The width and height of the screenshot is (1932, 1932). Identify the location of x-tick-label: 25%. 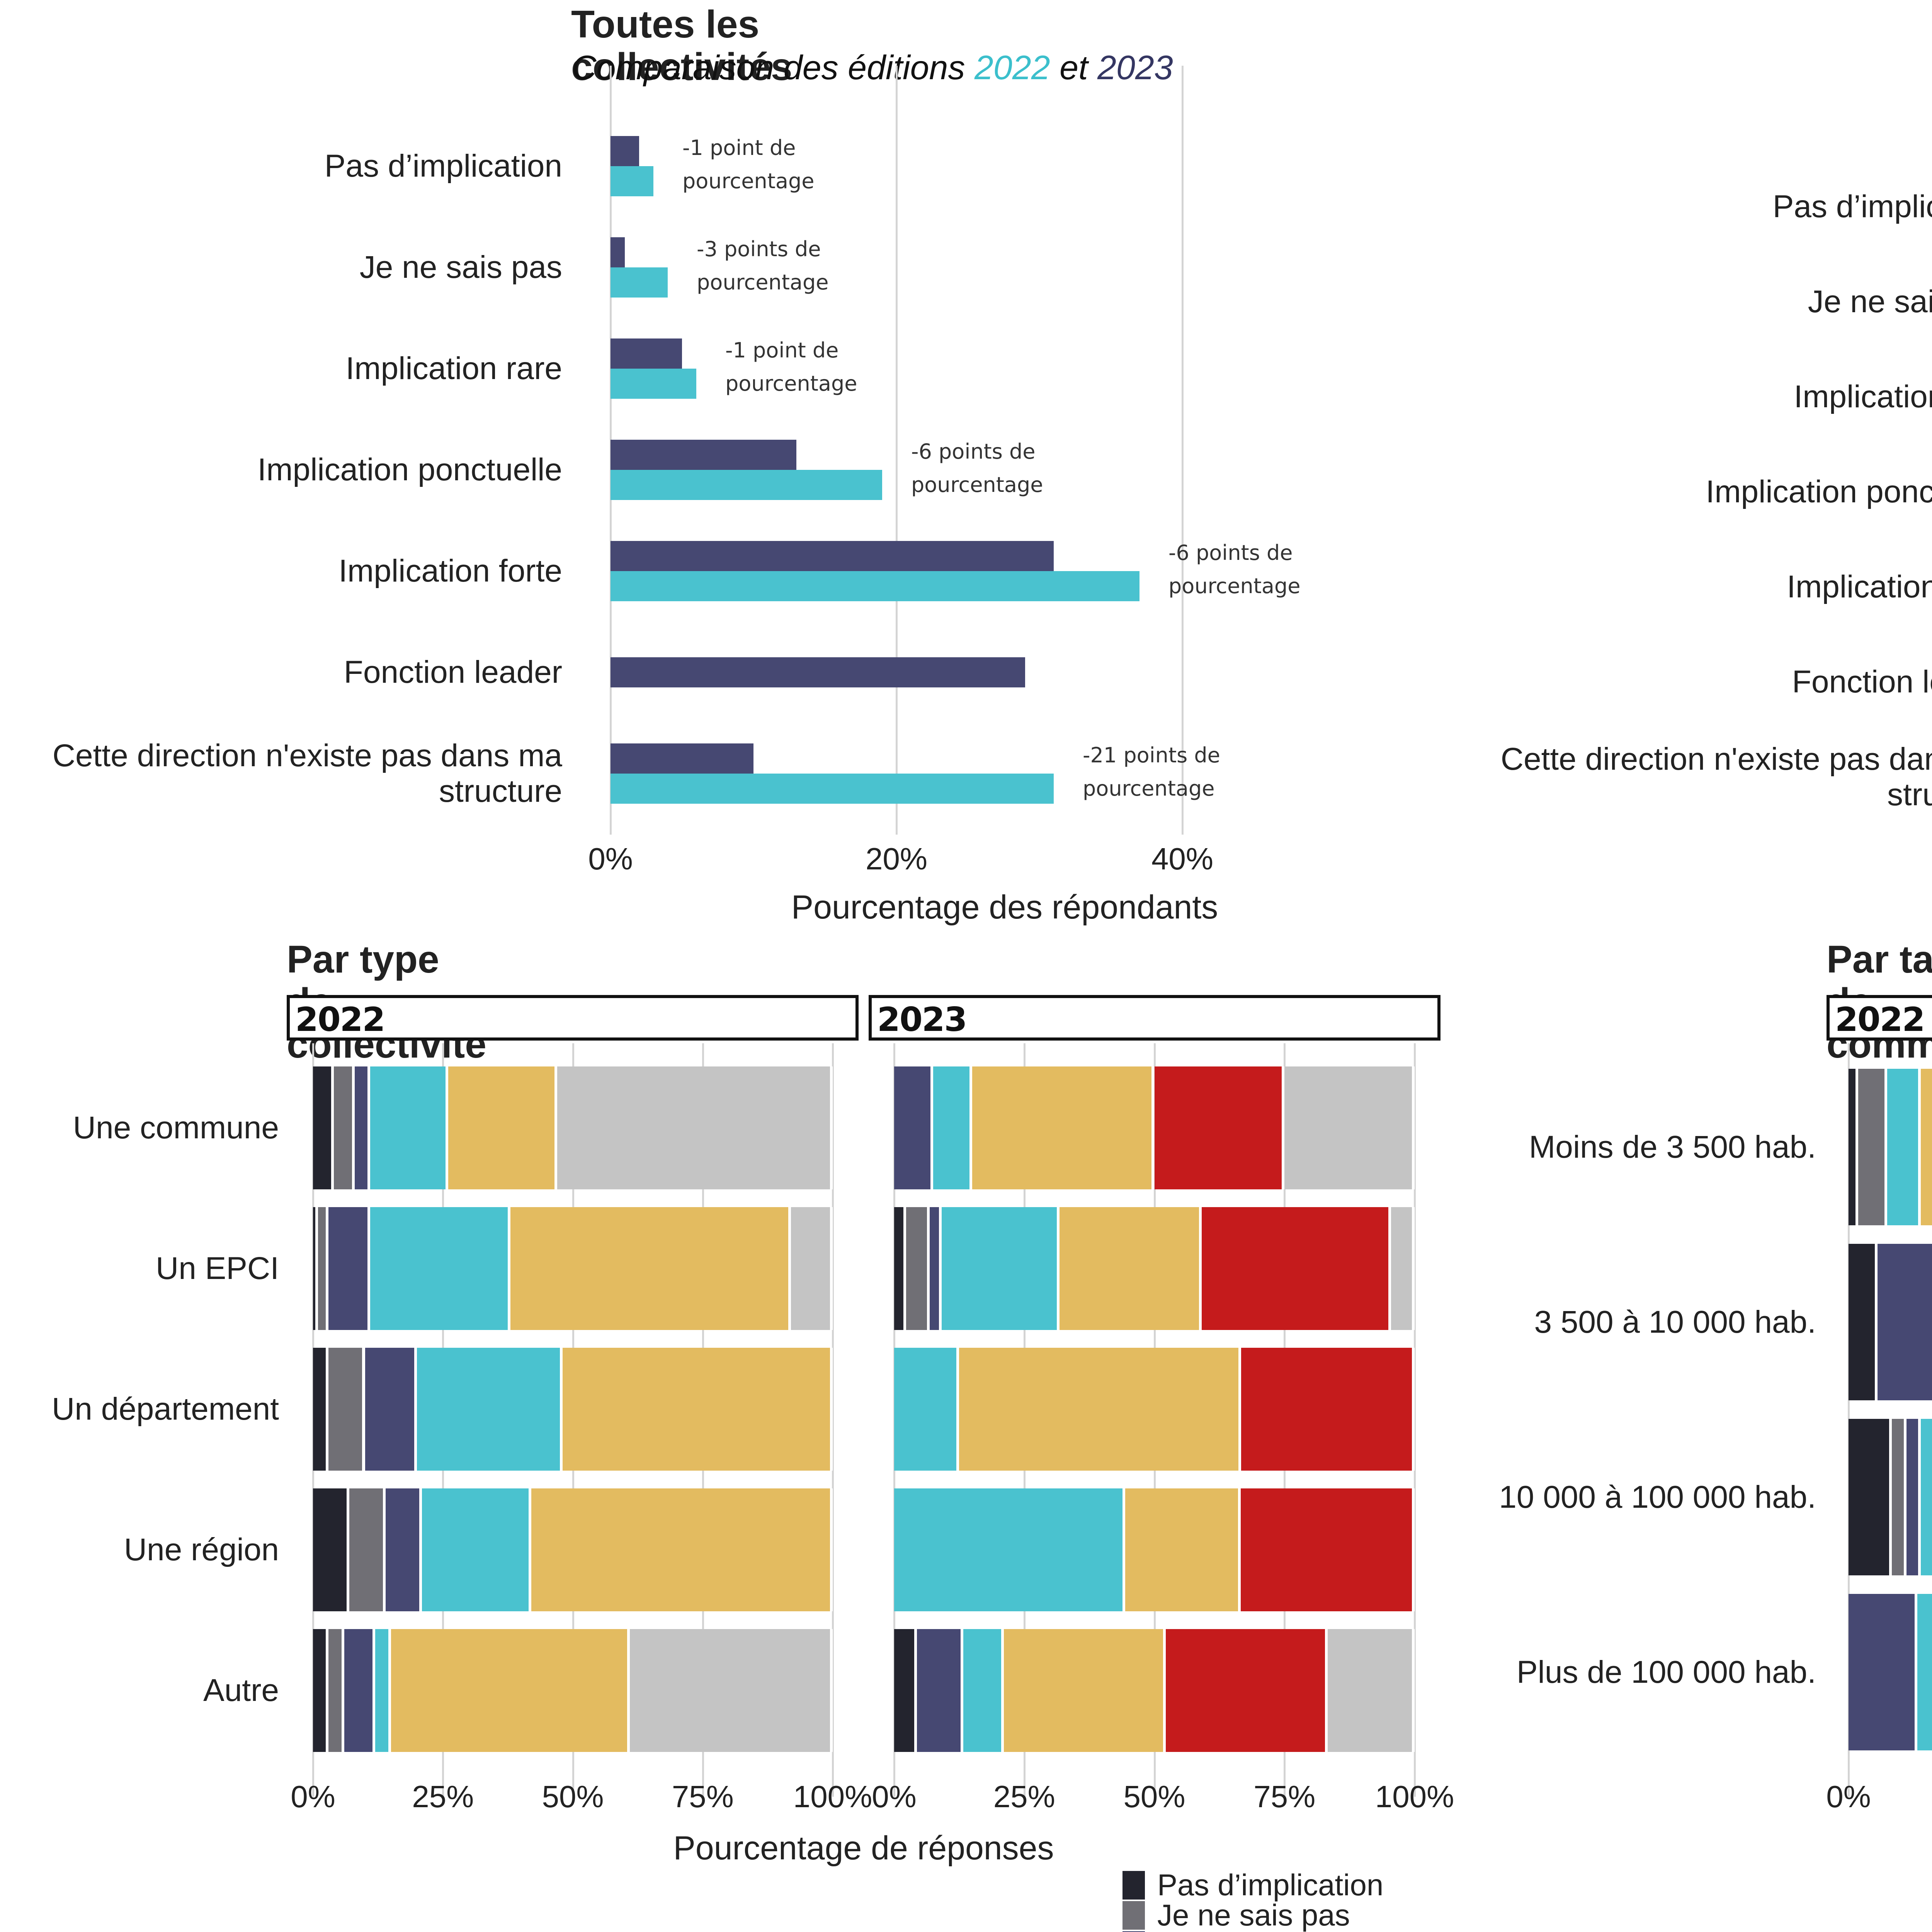
(1024, 1797).